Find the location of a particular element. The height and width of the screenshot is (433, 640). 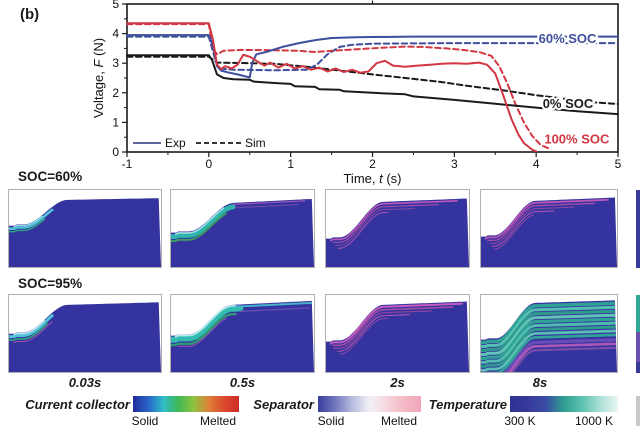

colorbar-temp-1000k-label: 1000 K is located at coordinates (594, 421).